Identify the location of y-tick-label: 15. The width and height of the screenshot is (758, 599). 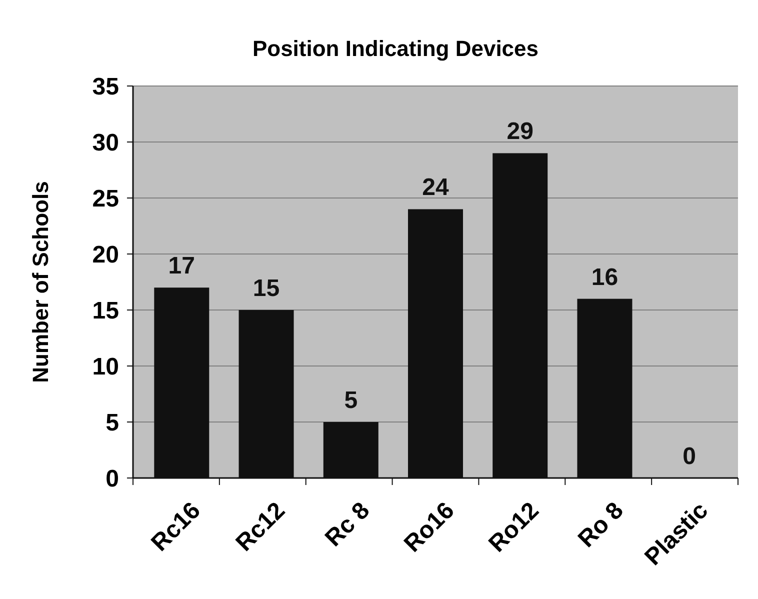
(105, 310).